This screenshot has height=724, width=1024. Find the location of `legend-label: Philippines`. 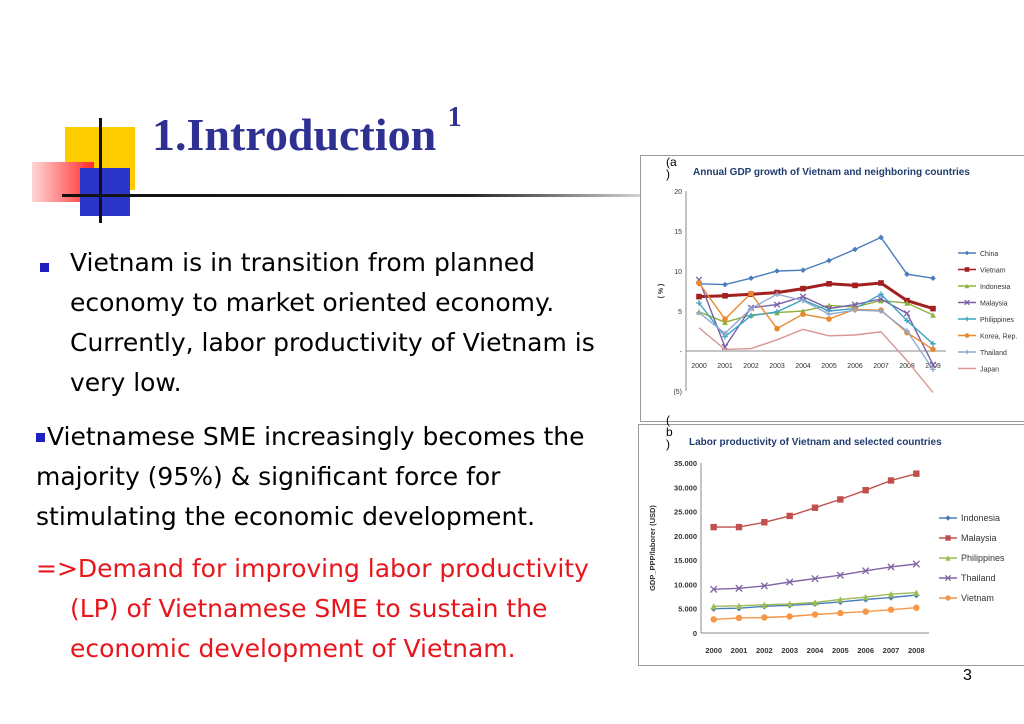

legend-label: Philippines is located at coordinates (997, 320).